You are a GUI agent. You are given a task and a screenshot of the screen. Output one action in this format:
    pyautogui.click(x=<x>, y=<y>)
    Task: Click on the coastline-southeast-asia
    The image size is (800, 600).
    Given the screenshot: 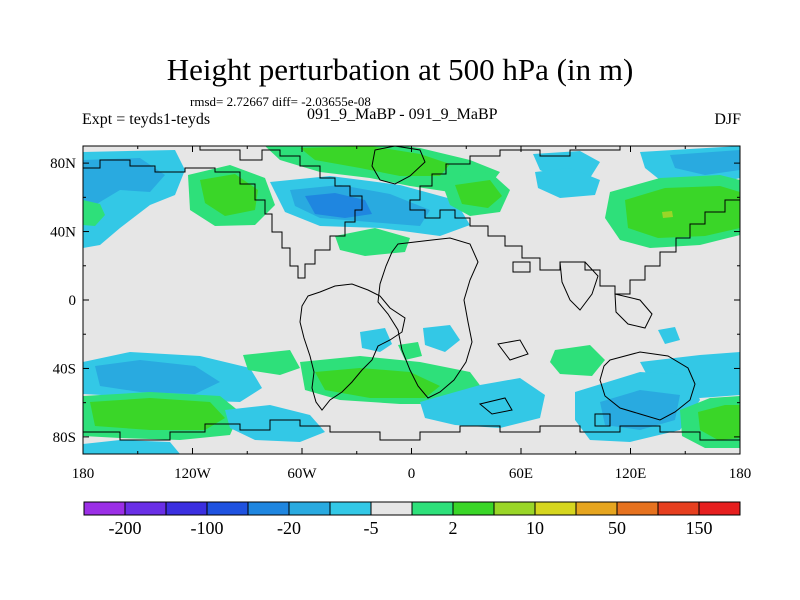 What is the action you would take?
    pyautogui.click(x=633, y=311)
    